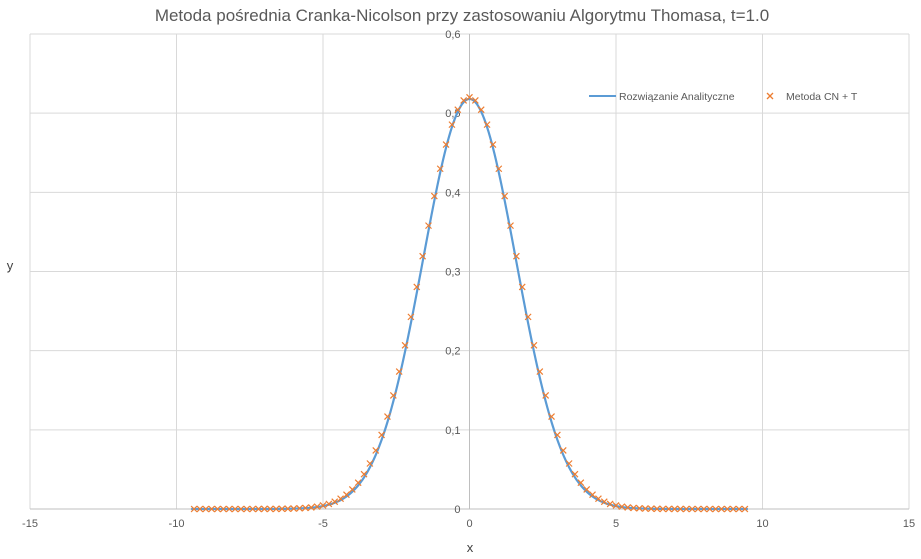 This screenshot has height=559, width=921. I want to click on x-tick-label: -10, so click(177, 524).